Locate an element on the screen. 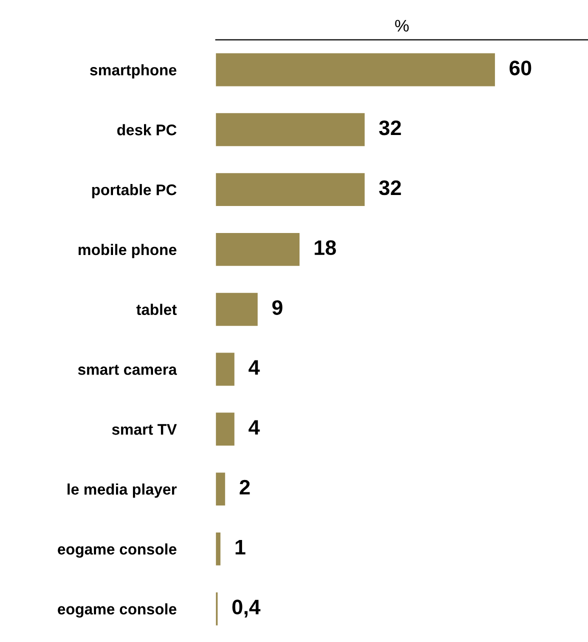  y-tick-label: desk PC is located at coordinates (146, 130).